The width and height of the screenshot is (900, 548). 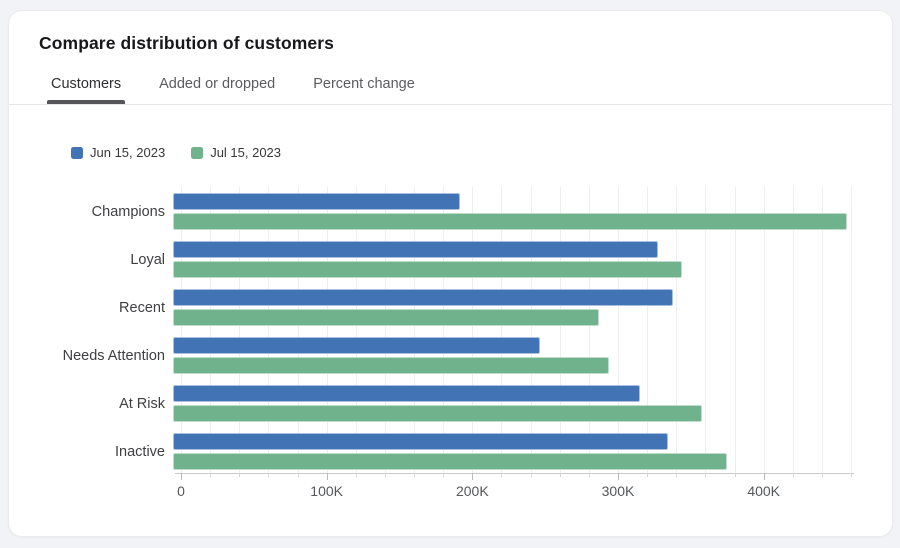 I want to click on legend-label: Jul 15, 2023, so click(x=246, y=152).